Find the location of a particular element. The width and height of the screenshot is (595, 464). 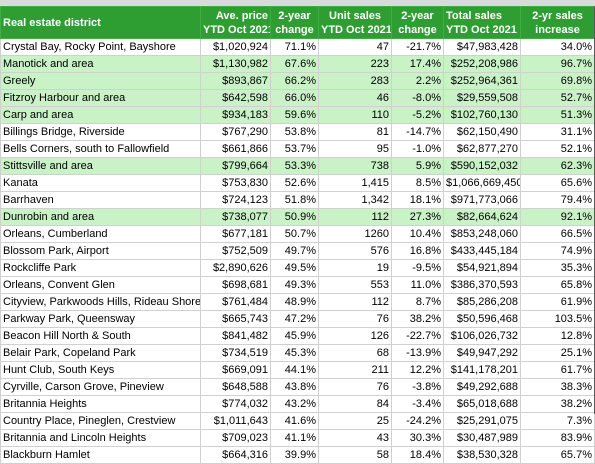

unit-sales-cell: 43 is located at coordinates (355, 438).